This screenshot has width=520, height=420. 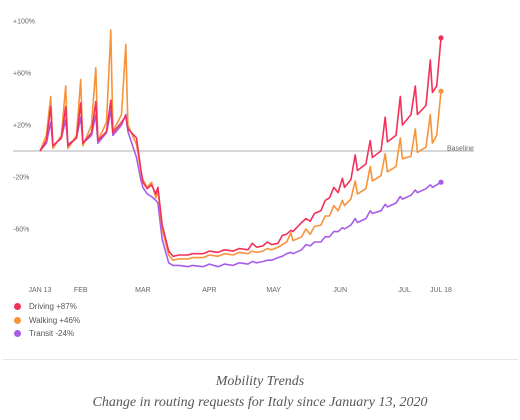 I want to click on x-tick-label: JUL 18, so click(x=441, y=290).